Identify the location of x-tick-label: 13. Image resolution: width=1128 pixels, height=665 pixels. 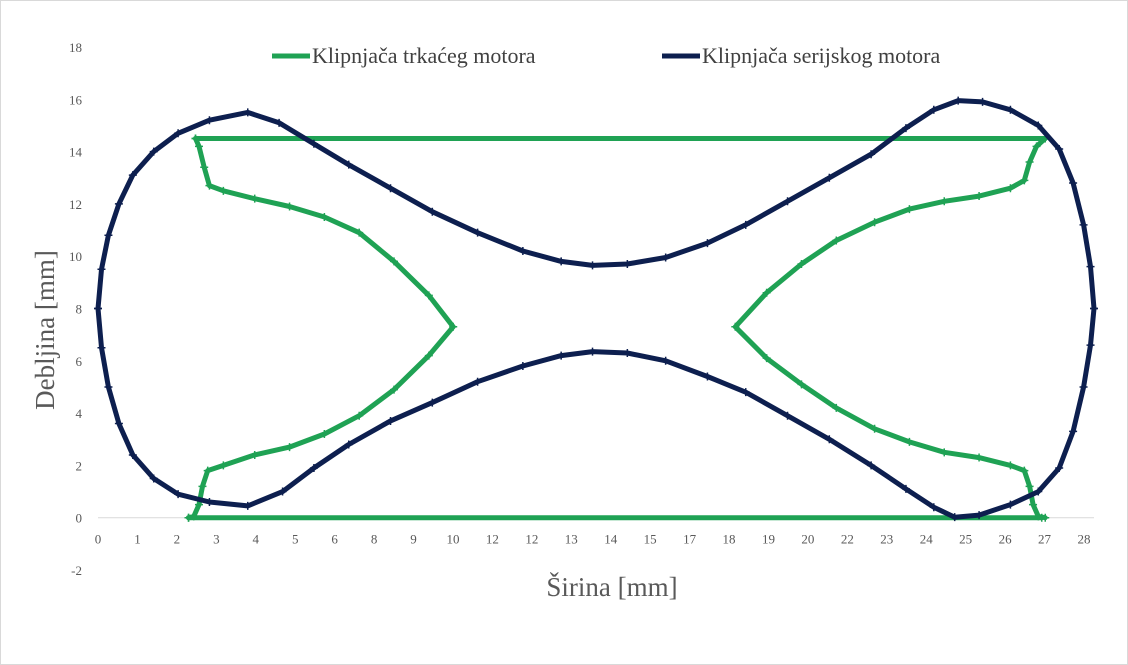
(571, 539).